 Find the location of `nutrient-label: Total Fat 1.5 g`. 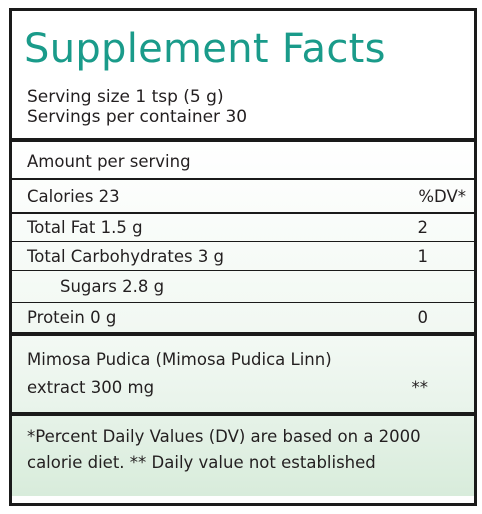

nutrient-label: Total Fat 1.5 g is located at coordinates (85, 227).